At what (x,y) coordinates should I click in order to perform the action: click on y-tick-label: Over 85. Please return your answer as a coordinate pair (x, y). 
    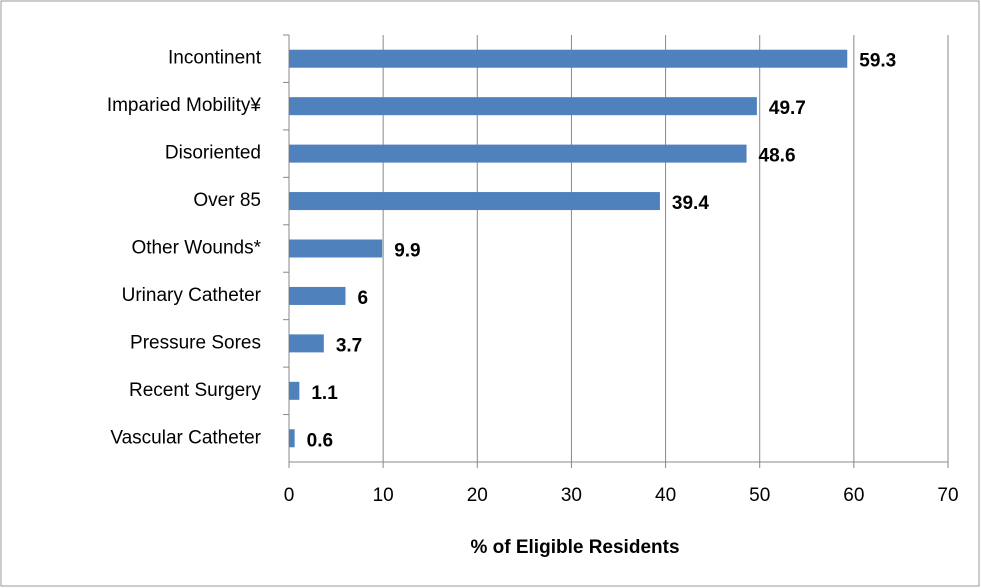
    Looking at the image, I should click on (227, 200).